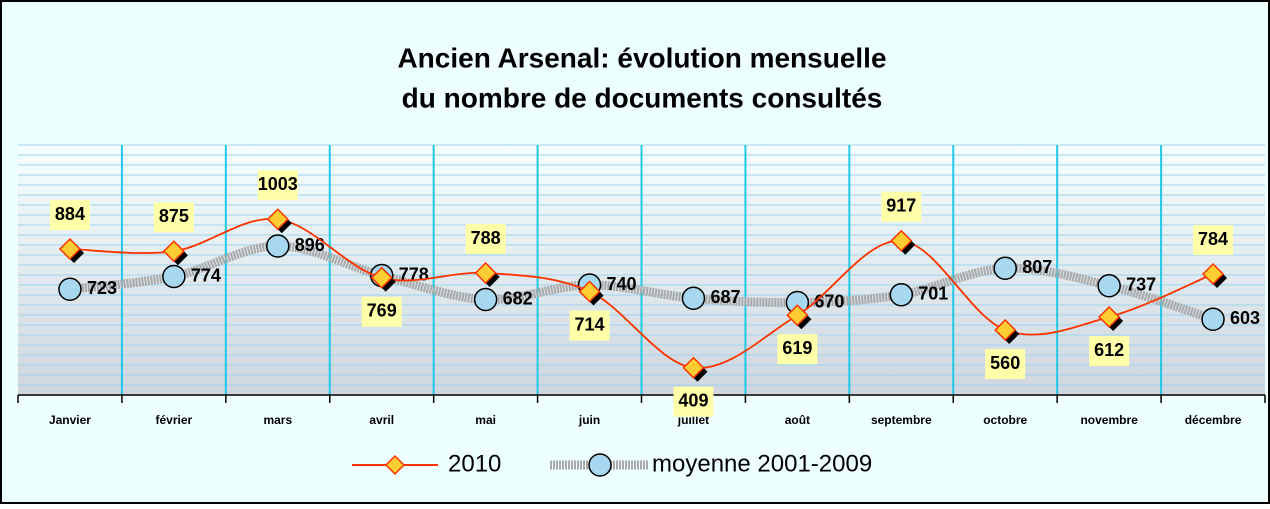  What do you see at coordinates (797, 420) in the screenshot?
I see `x-tick-label: août` at bounding box center [797, 420].